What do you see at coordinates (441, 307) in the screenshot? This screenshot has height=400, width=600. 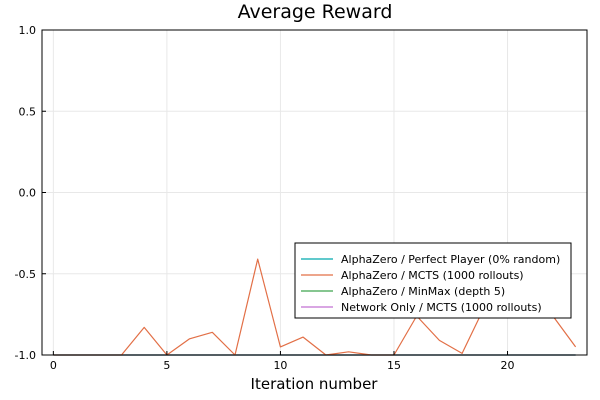 I see `legend-entry: Network Only / MCTS (1000 rollouts)` at bounding box center [441, 307].